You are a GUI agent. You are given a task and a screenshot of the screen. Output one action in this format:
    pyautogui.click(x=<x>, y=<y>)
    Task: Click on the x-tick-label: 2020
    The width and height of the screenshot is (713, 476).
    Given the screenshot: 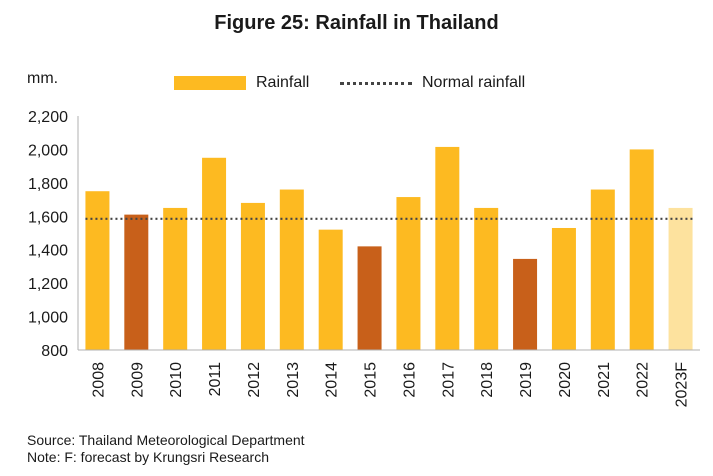 What is the action you would take?
    pyautogui.click(x=565, y=380)
    